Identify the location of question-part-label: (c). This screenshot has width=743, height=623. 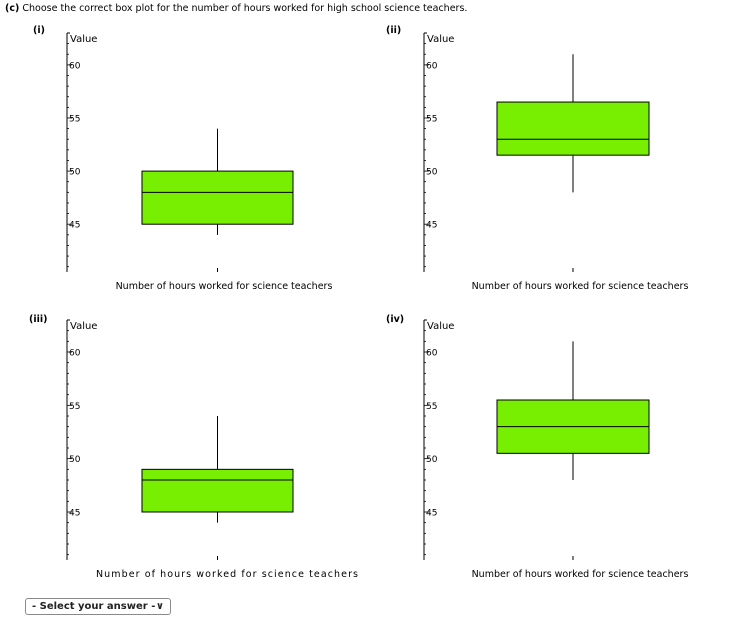
(12, 8).